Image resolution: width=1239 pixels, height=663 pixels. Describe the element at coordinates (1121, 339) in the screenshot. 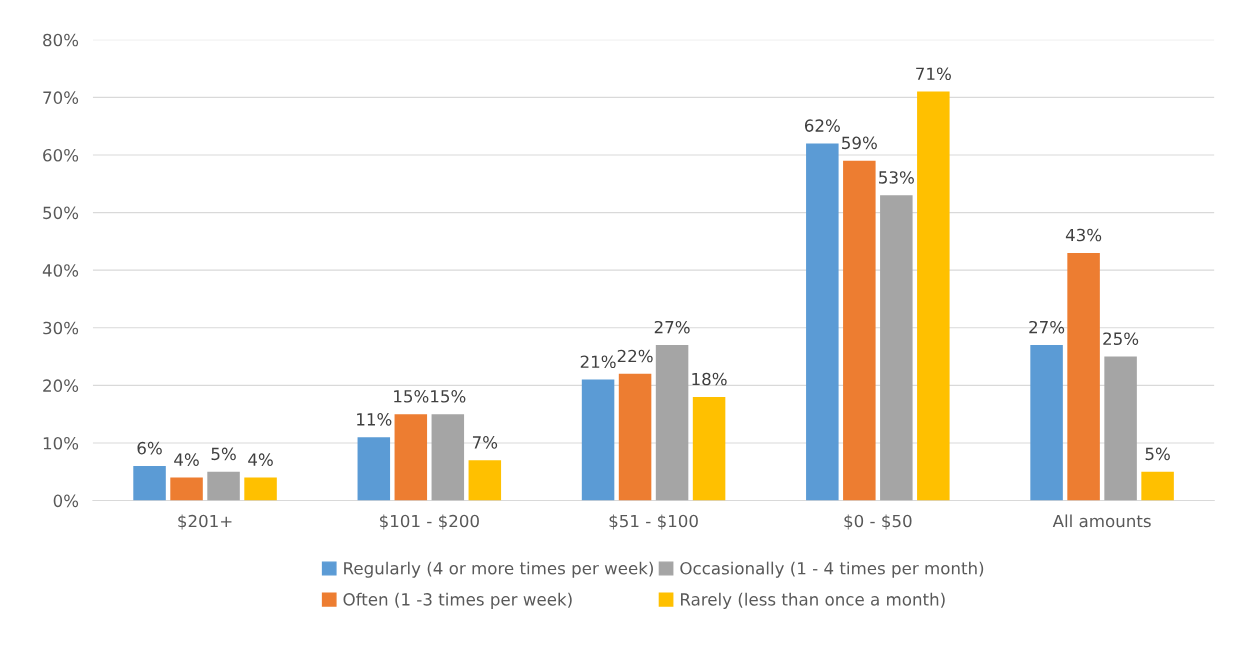

I see `data-label: 25%` at that location.